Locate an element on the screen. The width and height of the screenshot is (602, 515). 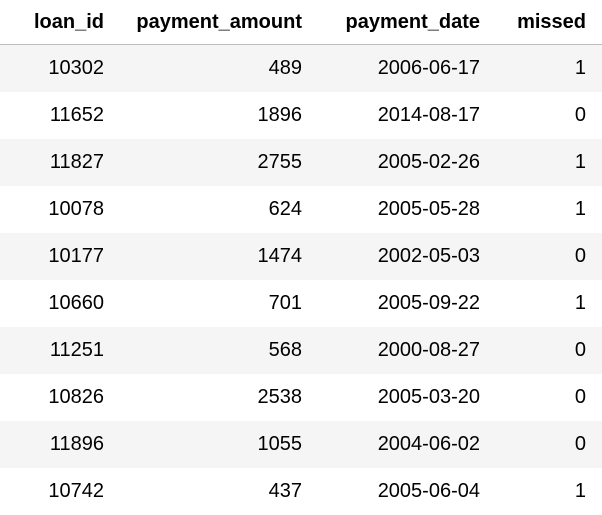
cell-payment-amount: 2538 is located at coordinates (280, 397).